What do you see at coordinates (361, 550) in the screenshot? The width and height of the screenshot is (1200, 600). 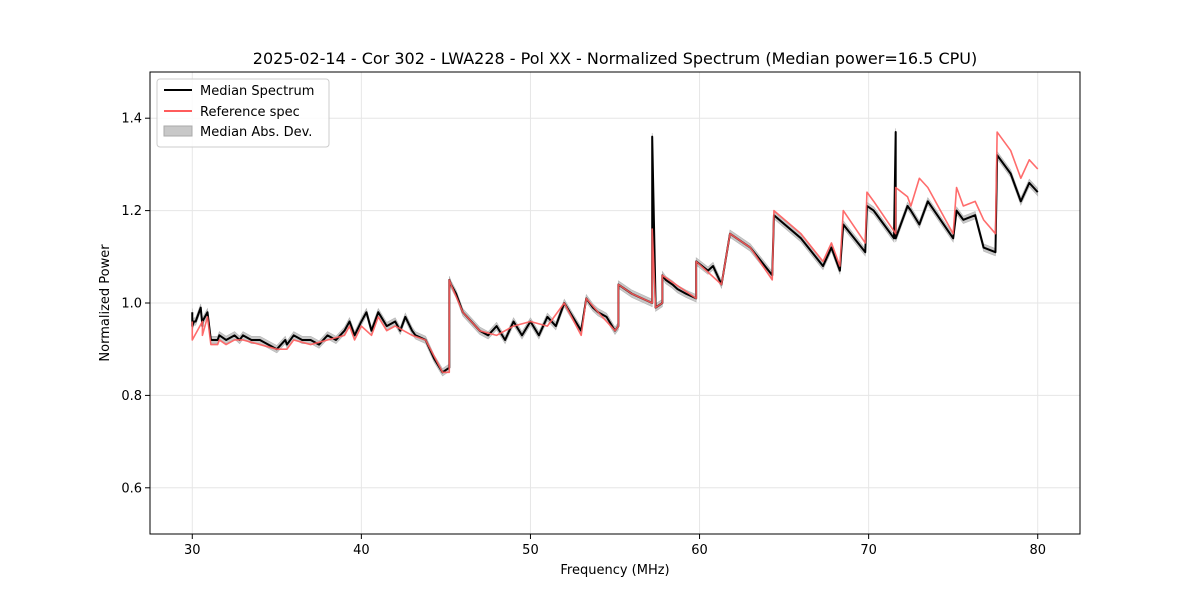 I see `x-tick-label: 40` at bounding box center [361, 550].